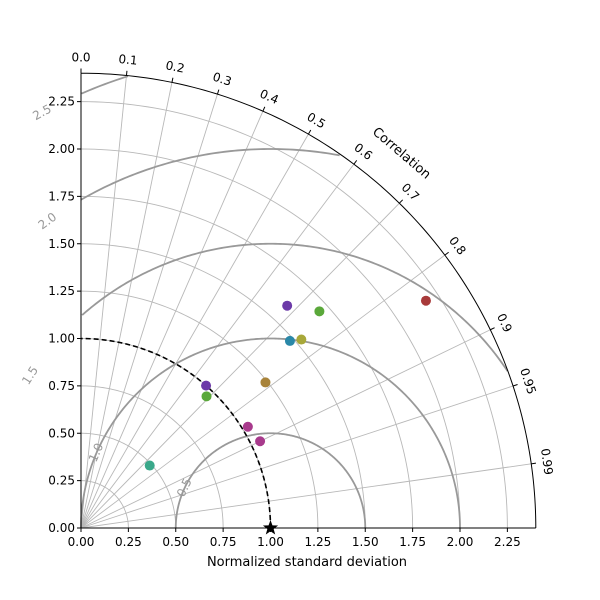  I want to click on y-tick-label: 1.00, so click(61, 339).